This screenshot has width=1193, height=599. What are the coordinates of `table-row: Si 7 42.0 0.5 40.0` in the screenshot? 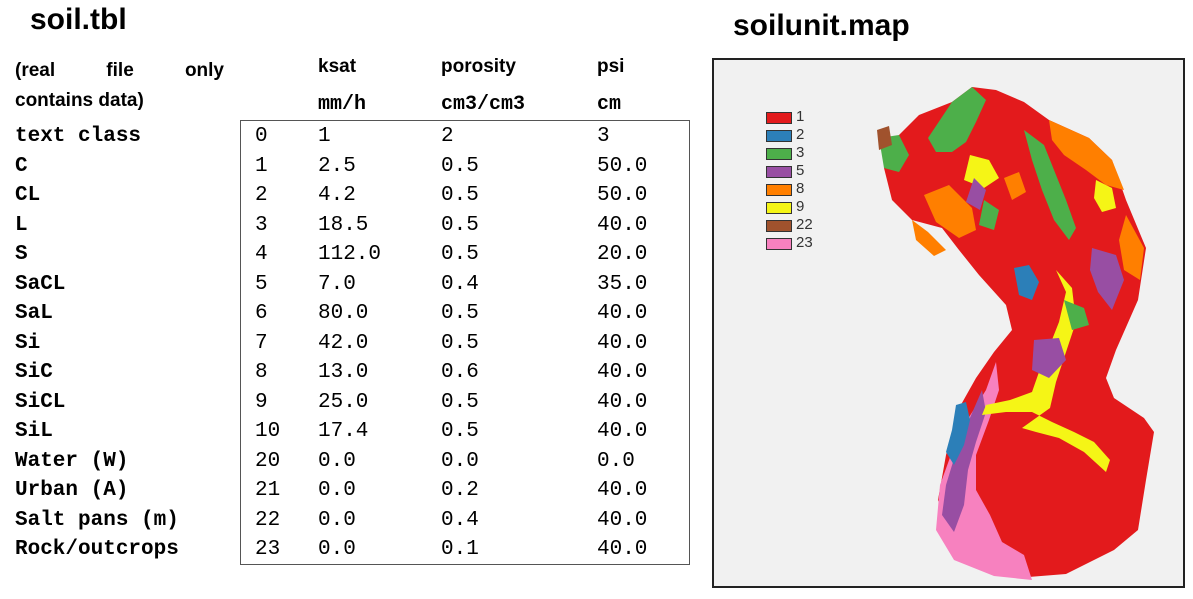 It's located at (350, 343).